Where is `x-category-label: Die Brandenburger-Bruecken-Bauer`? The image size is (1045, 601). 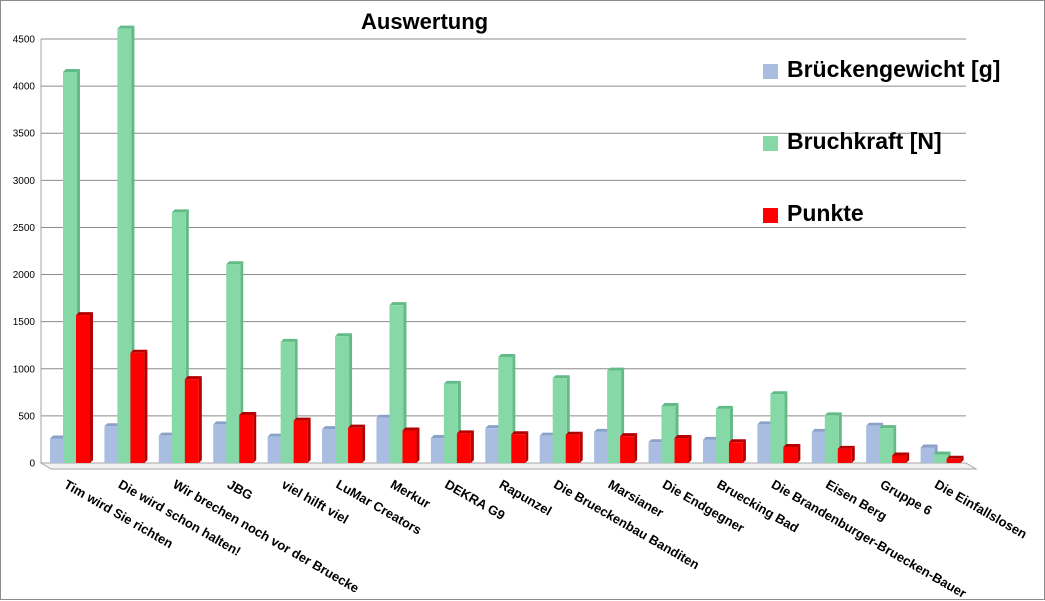
x-category-label: Die Brandenburger-Bruecken-Bauer is located at coordinates (869, 539).